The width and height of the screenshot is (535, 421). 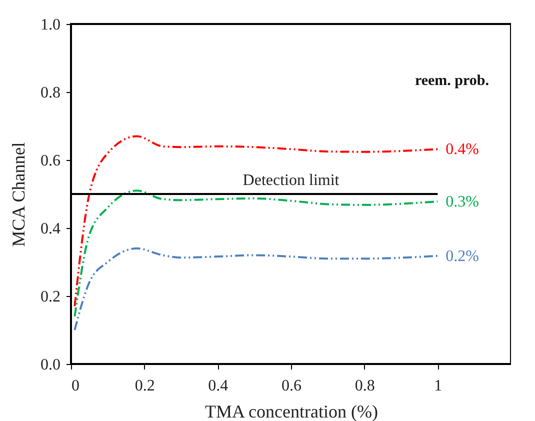 I want to click on legend-title: reem. prob., so click(x=452, y=81).